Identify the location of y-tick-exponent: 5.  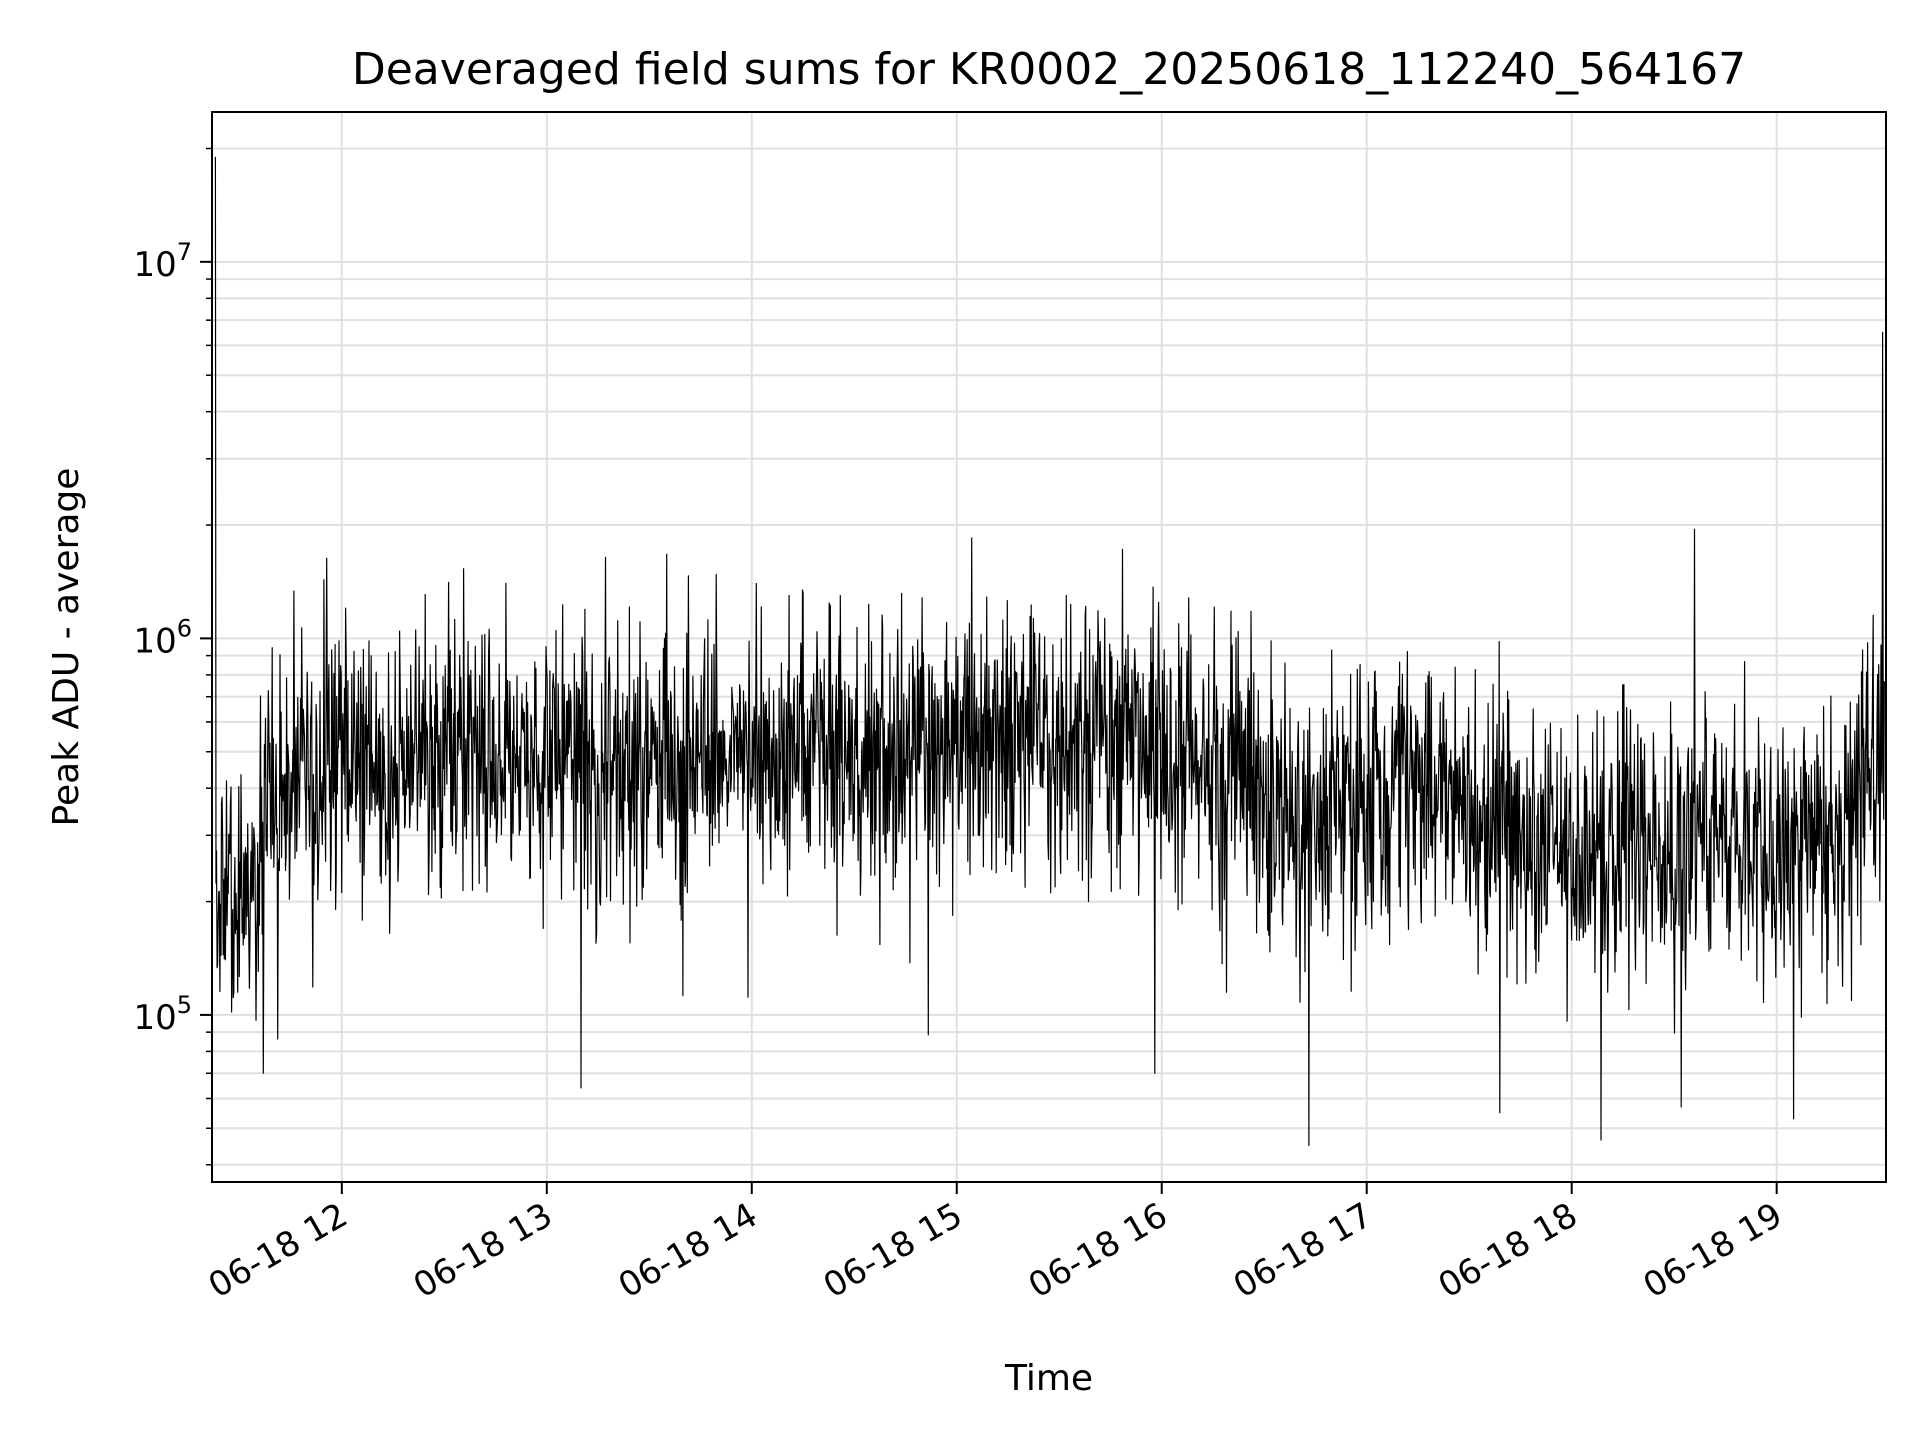
(184, 1005).